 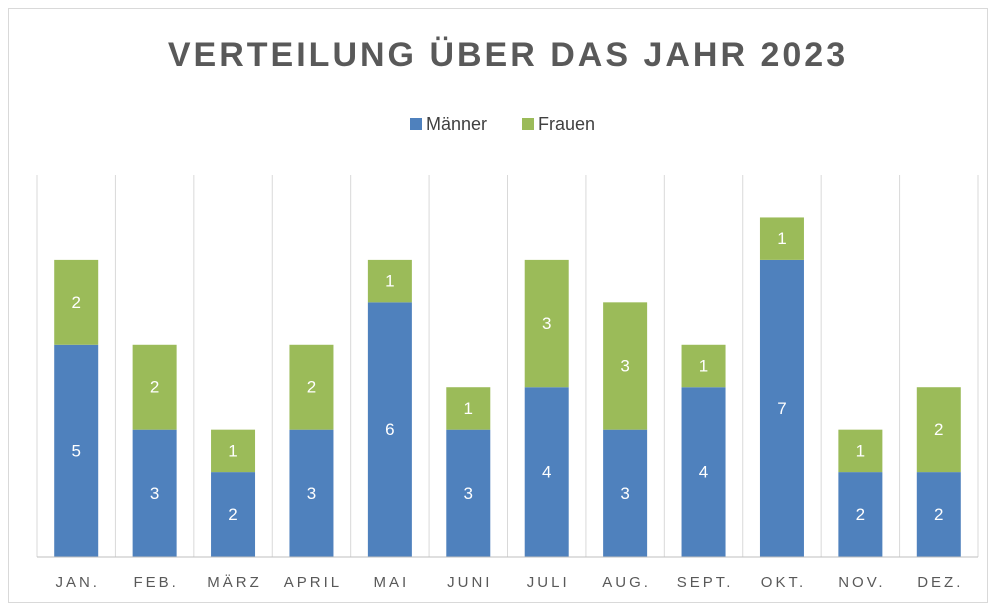 What do you see at coordinates (77, 582) in the screenshot?
I see `x-tick-label: JAN.` at bounding box center [77, 582].